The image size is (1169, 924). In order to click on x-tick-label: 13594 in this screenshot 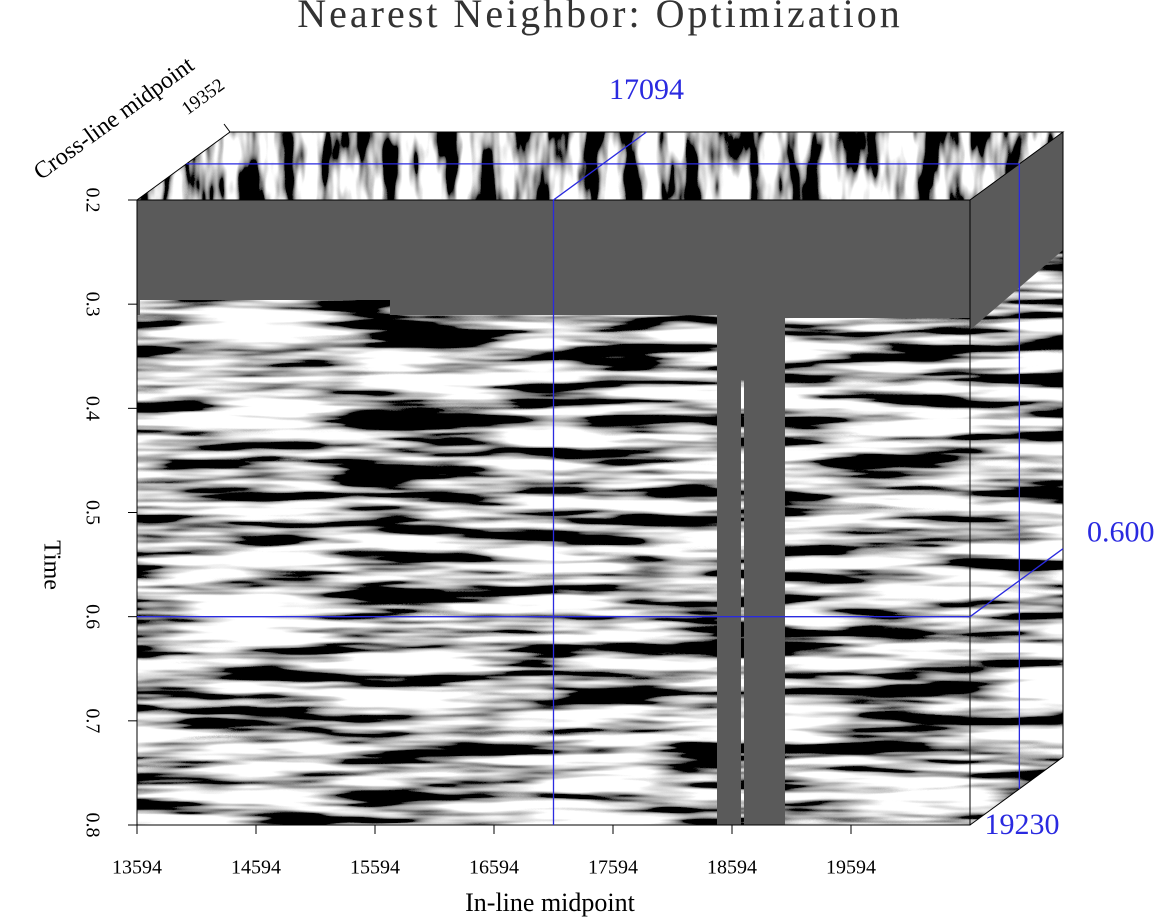, I will do `click(137, 868)`.